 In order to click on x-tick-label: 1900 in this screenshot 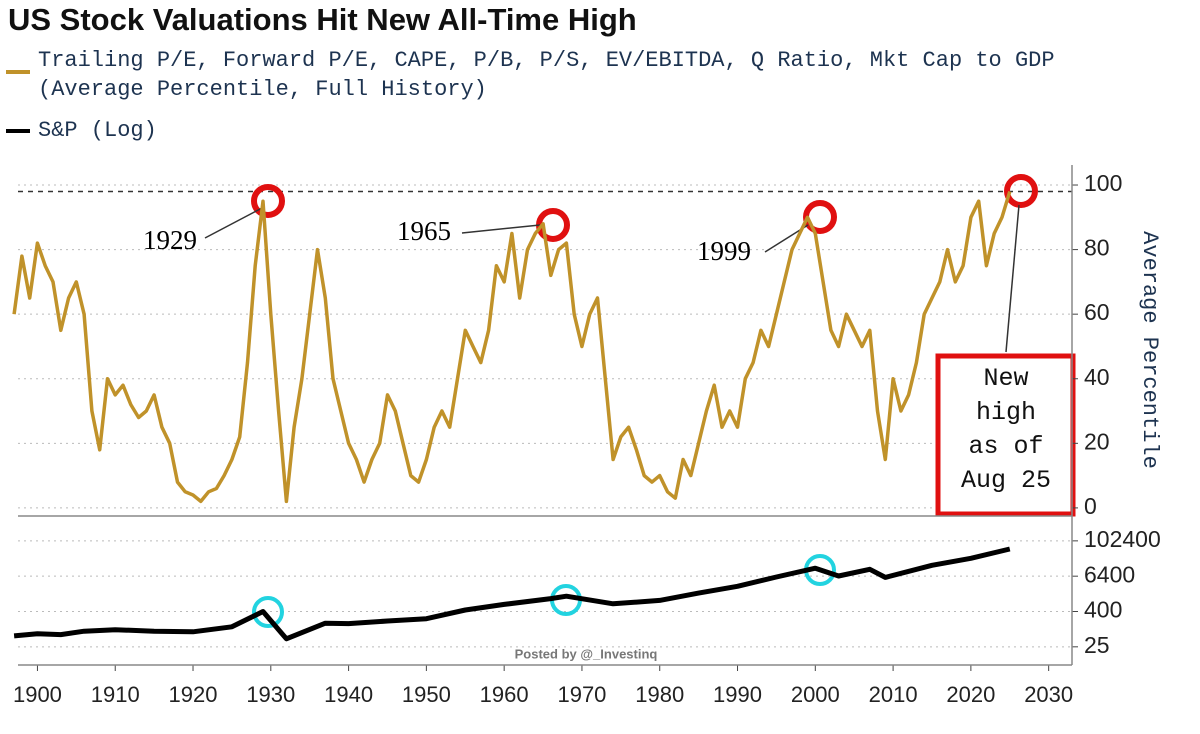, I will do `click(37, 694)`.